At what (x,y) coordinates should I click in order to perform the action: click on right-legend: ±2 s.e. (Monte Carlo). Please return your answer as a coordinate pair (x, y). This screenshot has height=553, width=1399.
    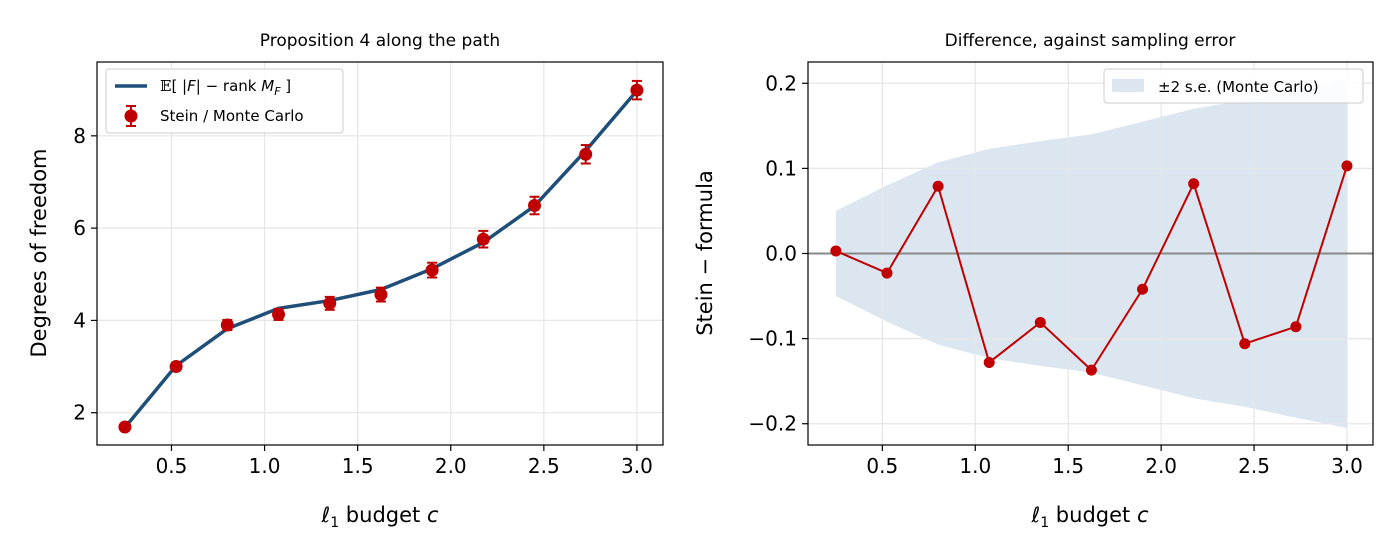
    Looking at the image, I should click on (1233, 86).